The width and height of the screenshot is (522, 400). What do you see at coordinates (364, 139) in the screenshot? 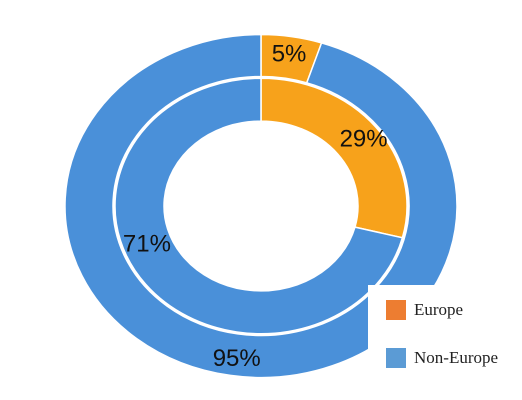
I see `inner-label-europe: 29%` at bounding box center [364, 139].